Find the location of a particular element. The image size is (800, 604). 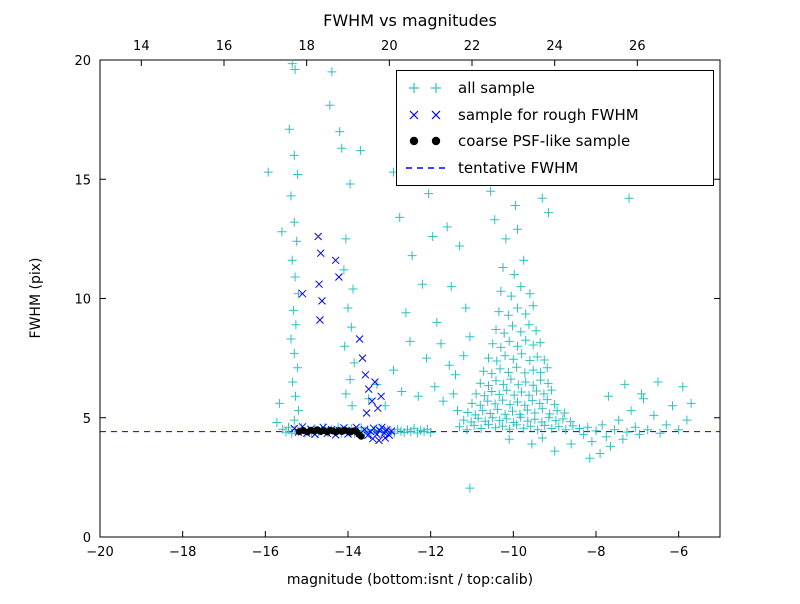

tick-label: −6 is located at coordinates (678, 552).